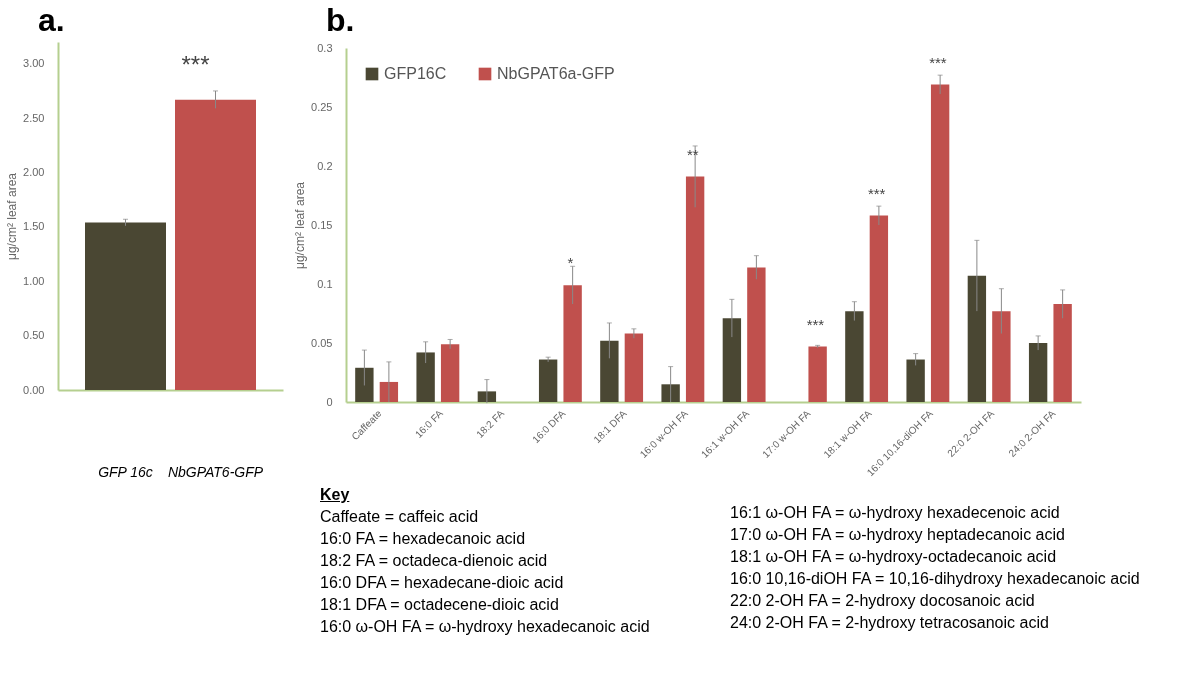 The height and width of the screenshot is (682, 1178). Describe the element at coordinates (51, 20) in the screenshot. I see `chart-title: a.` at that location.